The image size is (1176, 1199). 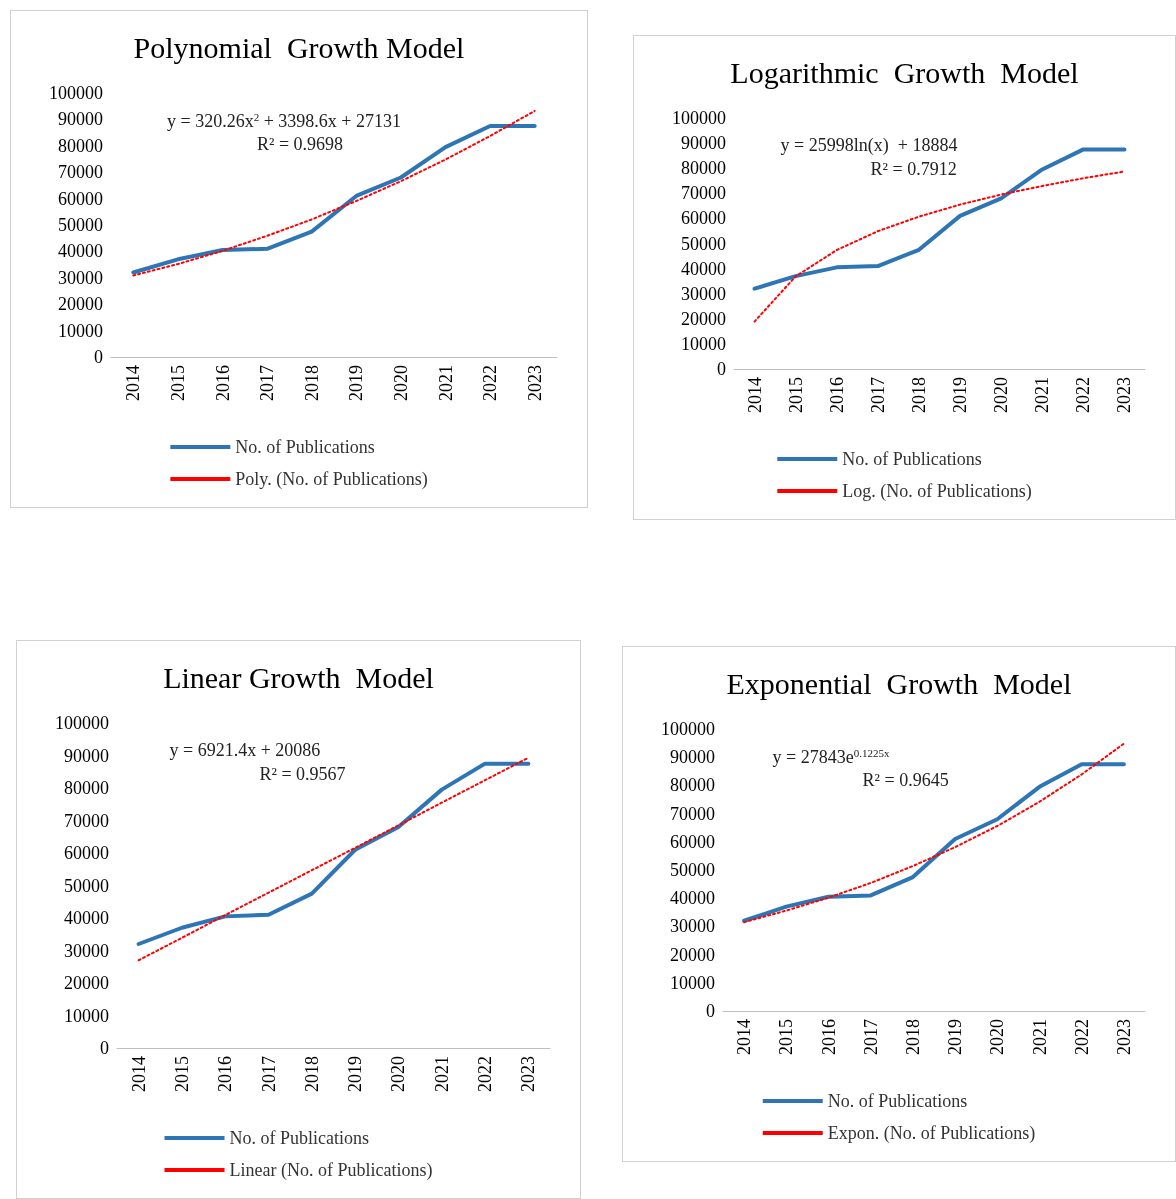 What do you see at coordinates (299, 47) in the screenshot?
I see `chart-title: Polynomial Growth Model` at bounding box center [299, 47].